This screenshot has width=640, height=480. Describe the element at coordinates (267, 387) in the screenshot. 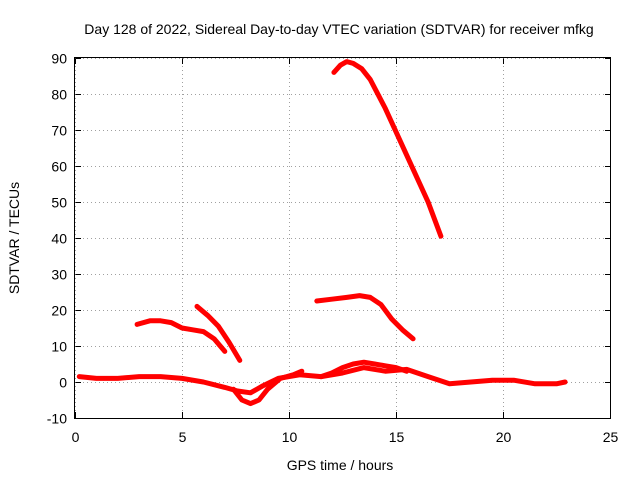

I see `series-line-dip` at that location.